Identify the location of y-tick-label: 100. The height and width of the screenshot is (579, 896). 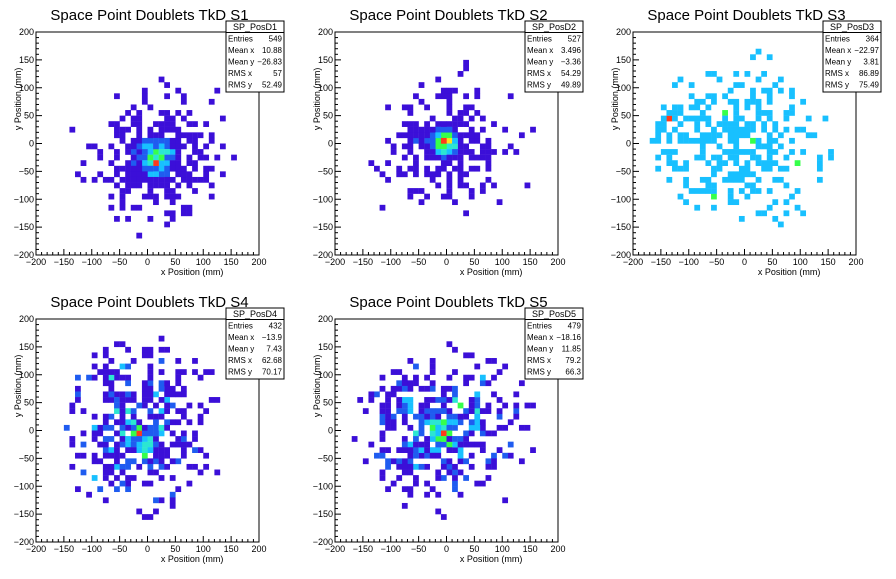
(26, 88).